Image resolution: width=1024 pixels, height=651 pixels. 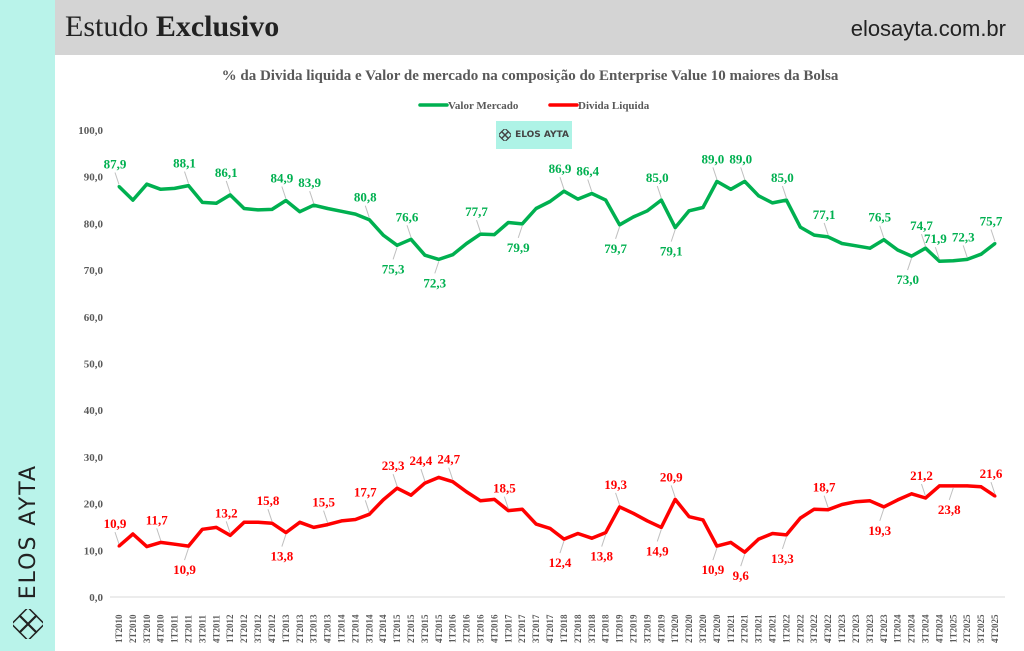 I want to click on y-tick-label: 50,0, so click(x=94, y=365).